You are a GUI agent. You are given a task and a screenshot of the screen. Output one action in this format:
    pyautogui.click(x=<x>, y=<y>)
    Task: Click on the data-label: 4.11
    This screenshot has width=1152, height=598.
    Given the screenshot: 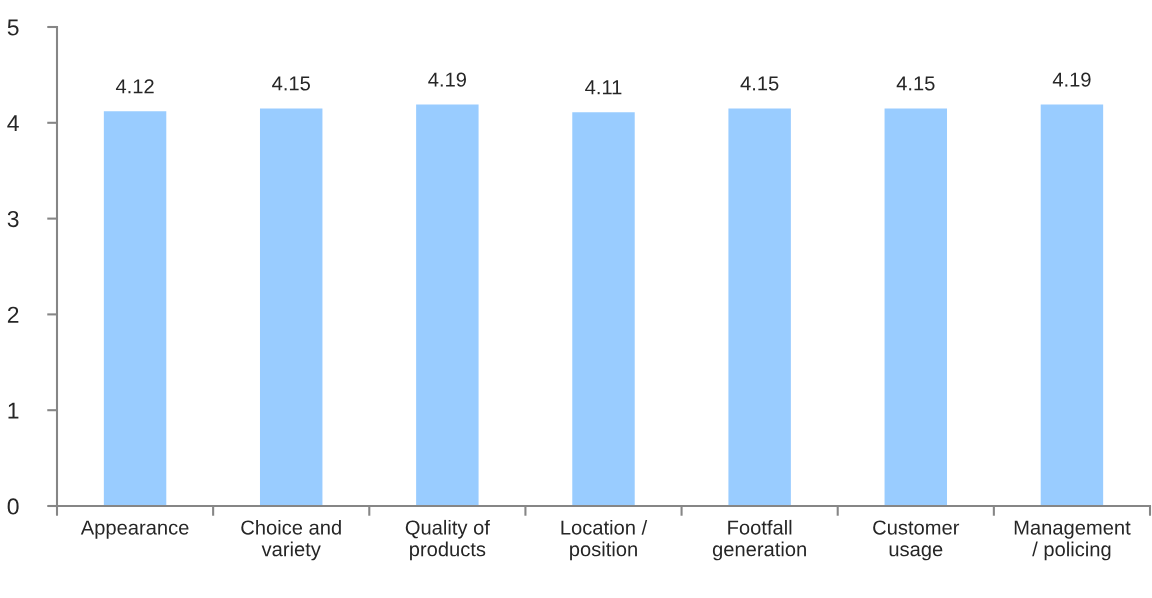 What is the action you would take?
    pyautogui.click(x=603, y=87)
    